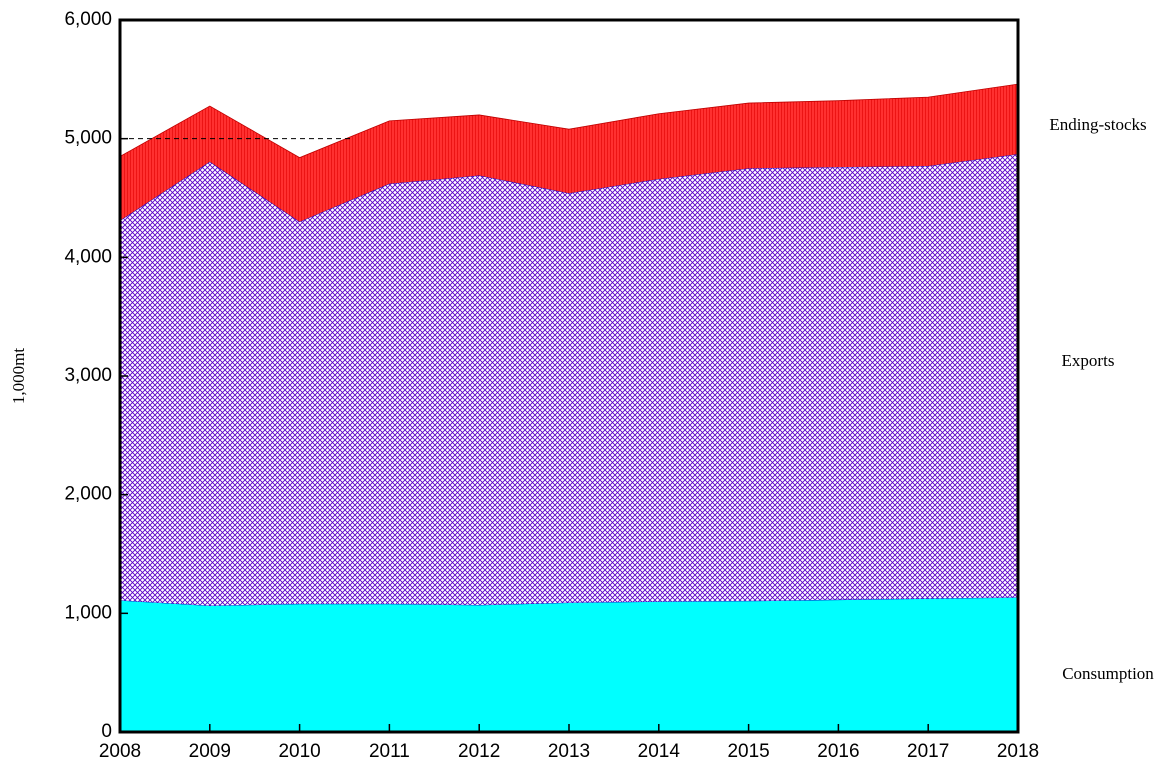 This screenshot has width=1167, height=766. Describe the element at coordinates (88, 256) in the screenshot. I see `y-tick-label: 4,000` at that location.